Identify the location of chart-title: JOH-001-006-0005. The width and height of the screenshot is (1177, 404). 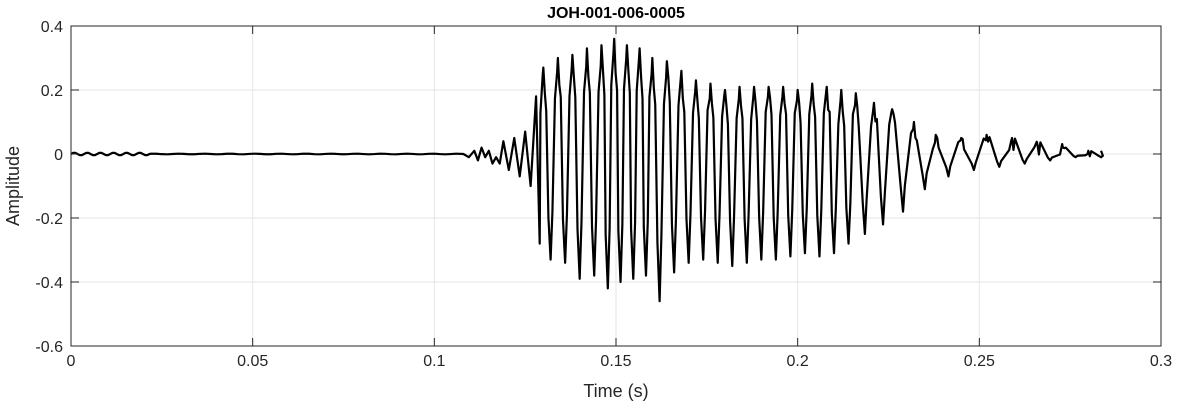
(616, 13).